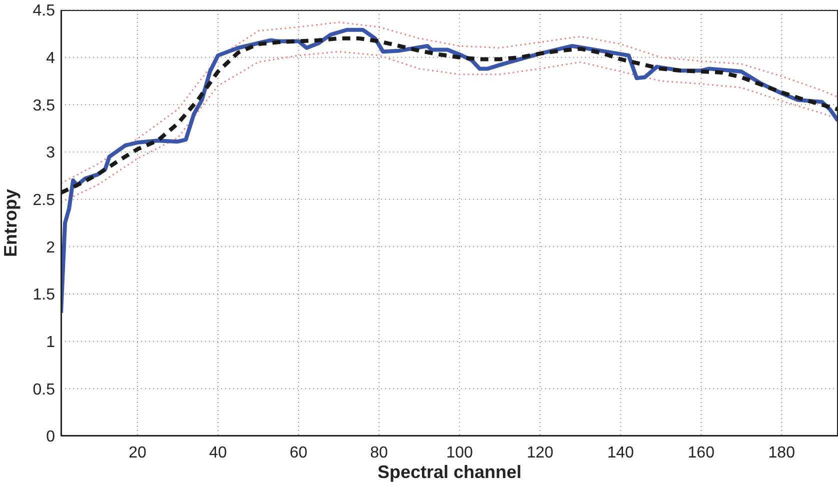  What do you see at coordinates (51, 343) in the screenshot?
I see `y-tick-label: 1` at bounding box center [51, 343].